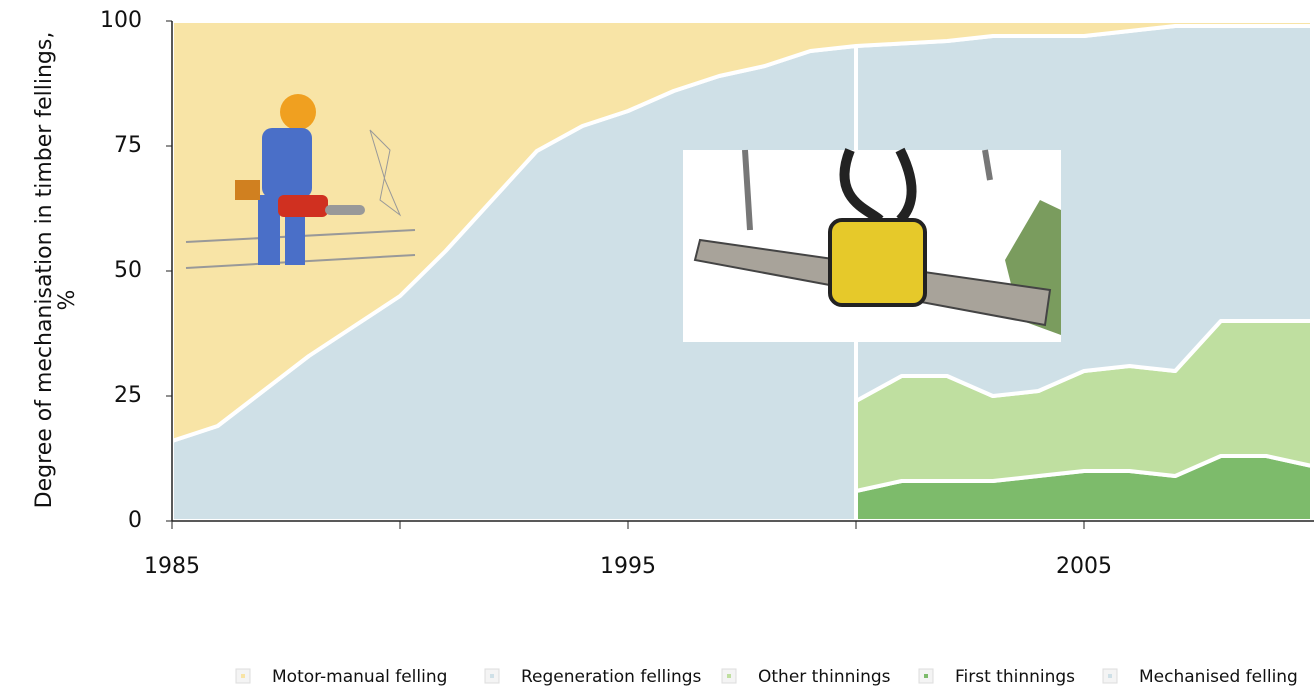 This screenshot has width=1314, height=687. Describe the element at coordinates (121, 20) in the screenshot. I see `y-tick-label: 100` at that location.